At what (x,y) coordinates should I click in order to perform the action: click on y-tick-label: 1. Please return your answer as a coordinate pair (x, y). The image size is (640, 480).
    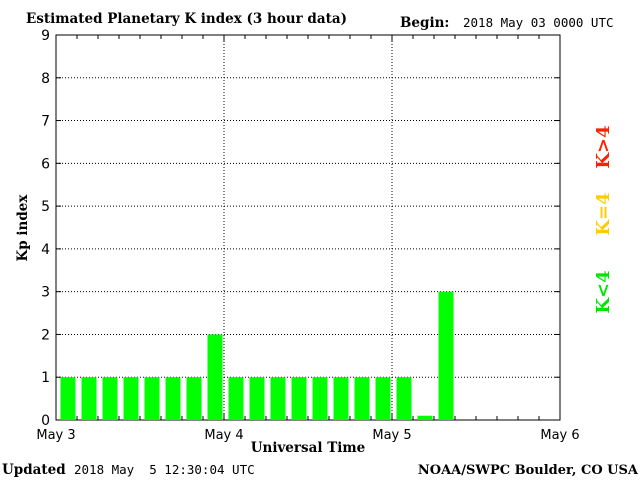
    Looking at the image, I should click on (45, 378).